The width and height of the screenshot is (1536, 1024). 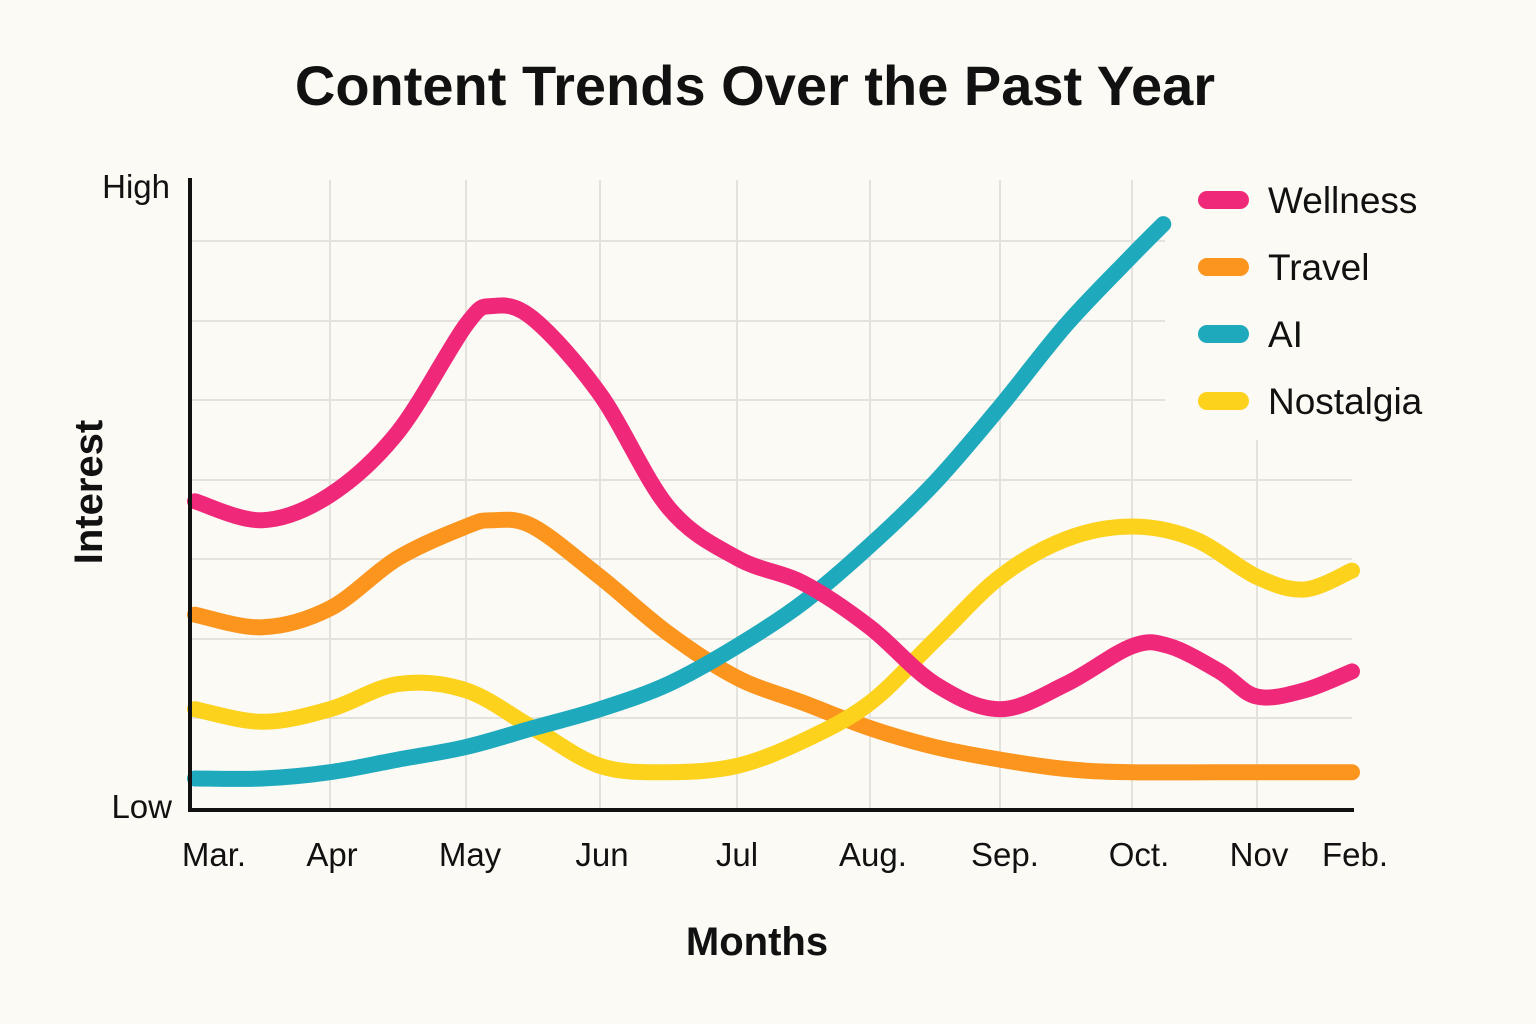 I want to click on legend-label-nostalgia: Nostalgia, so click(x=1345, y=401).